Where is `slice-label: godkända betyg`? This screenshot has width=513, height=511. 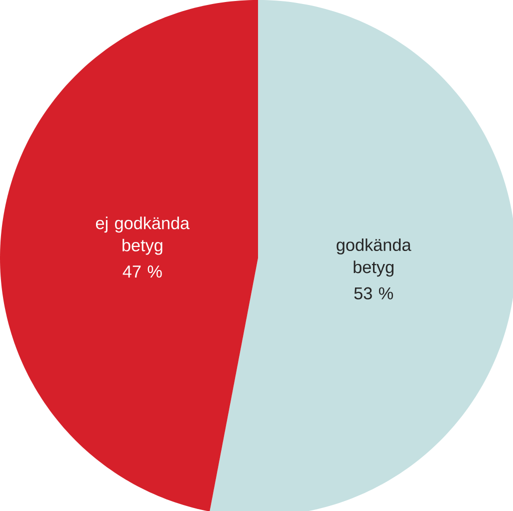
slice-label: godkända betyg is located at coordinates (374, 257).